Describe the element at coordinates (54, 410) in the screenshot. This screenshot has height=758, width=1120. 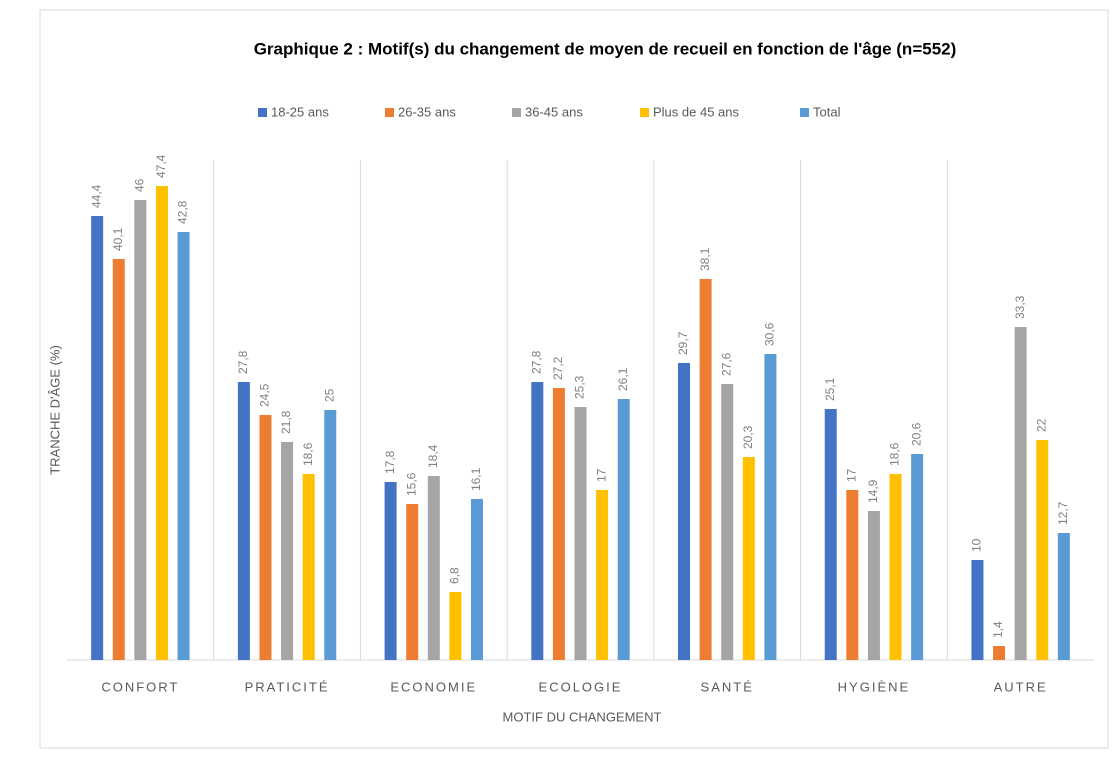
I see `y-axis-label: TRANCHE D'ÂGE (%)` at that location.